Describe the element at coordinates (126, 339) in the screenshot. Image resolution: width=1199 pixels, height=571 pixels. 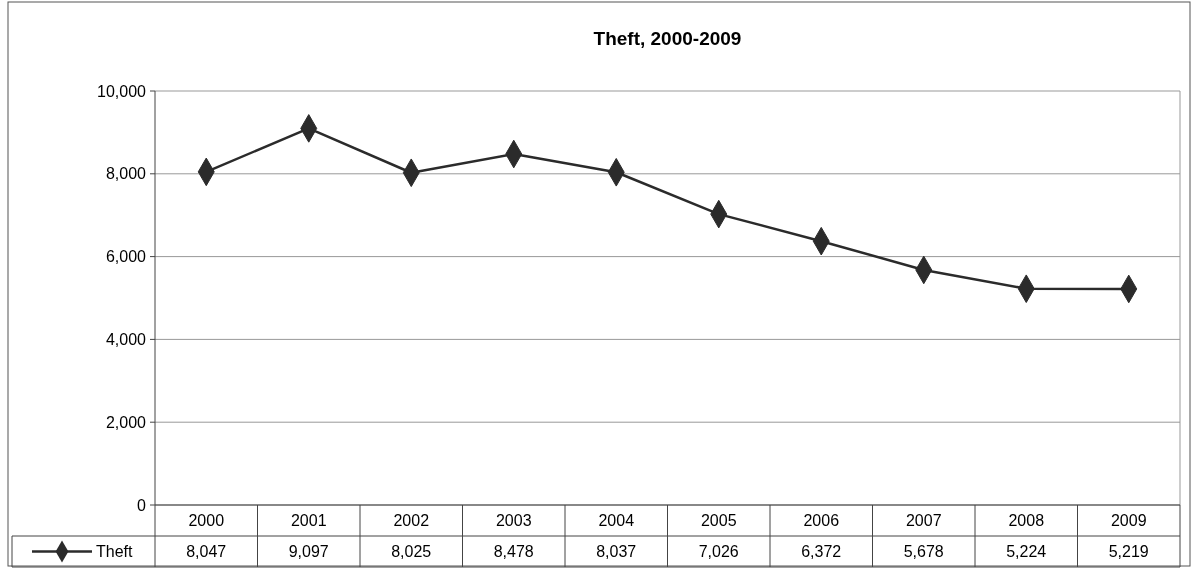
I see `y-tick-label: 4,000` at that location.